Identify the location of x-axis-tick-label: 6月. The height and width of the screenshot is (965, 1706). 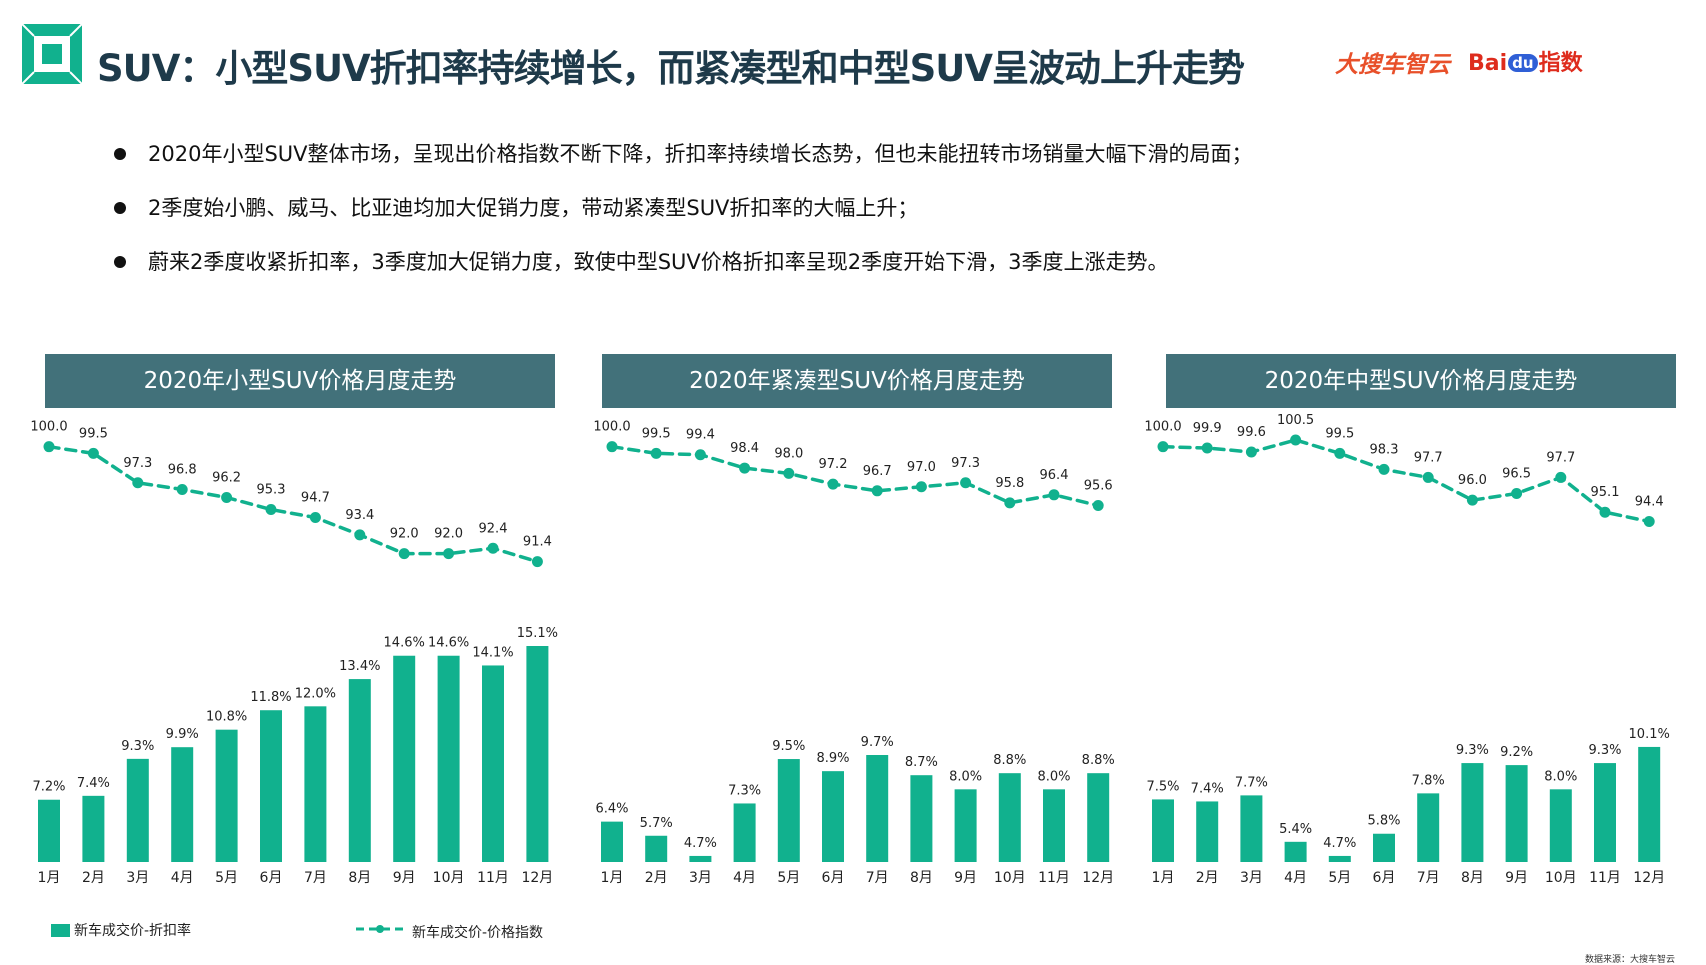
(1384, 878).